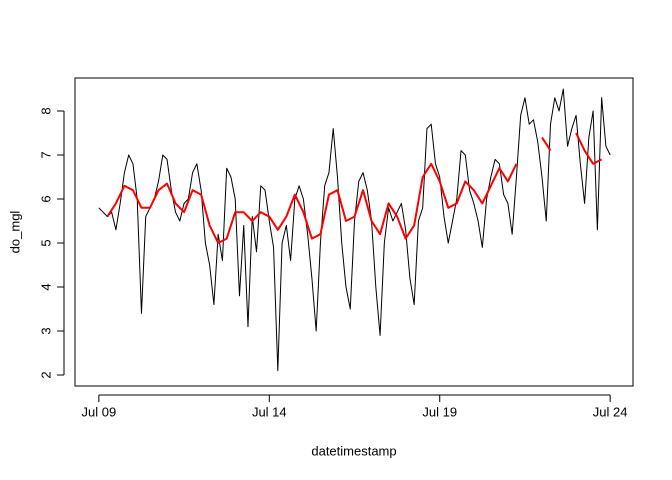 This screenshot has height=480, width=672. What do you see at coordinates (45, 286) in the screenshot?
I see `y-tick-label: 4` at bounding box center [45, 286].